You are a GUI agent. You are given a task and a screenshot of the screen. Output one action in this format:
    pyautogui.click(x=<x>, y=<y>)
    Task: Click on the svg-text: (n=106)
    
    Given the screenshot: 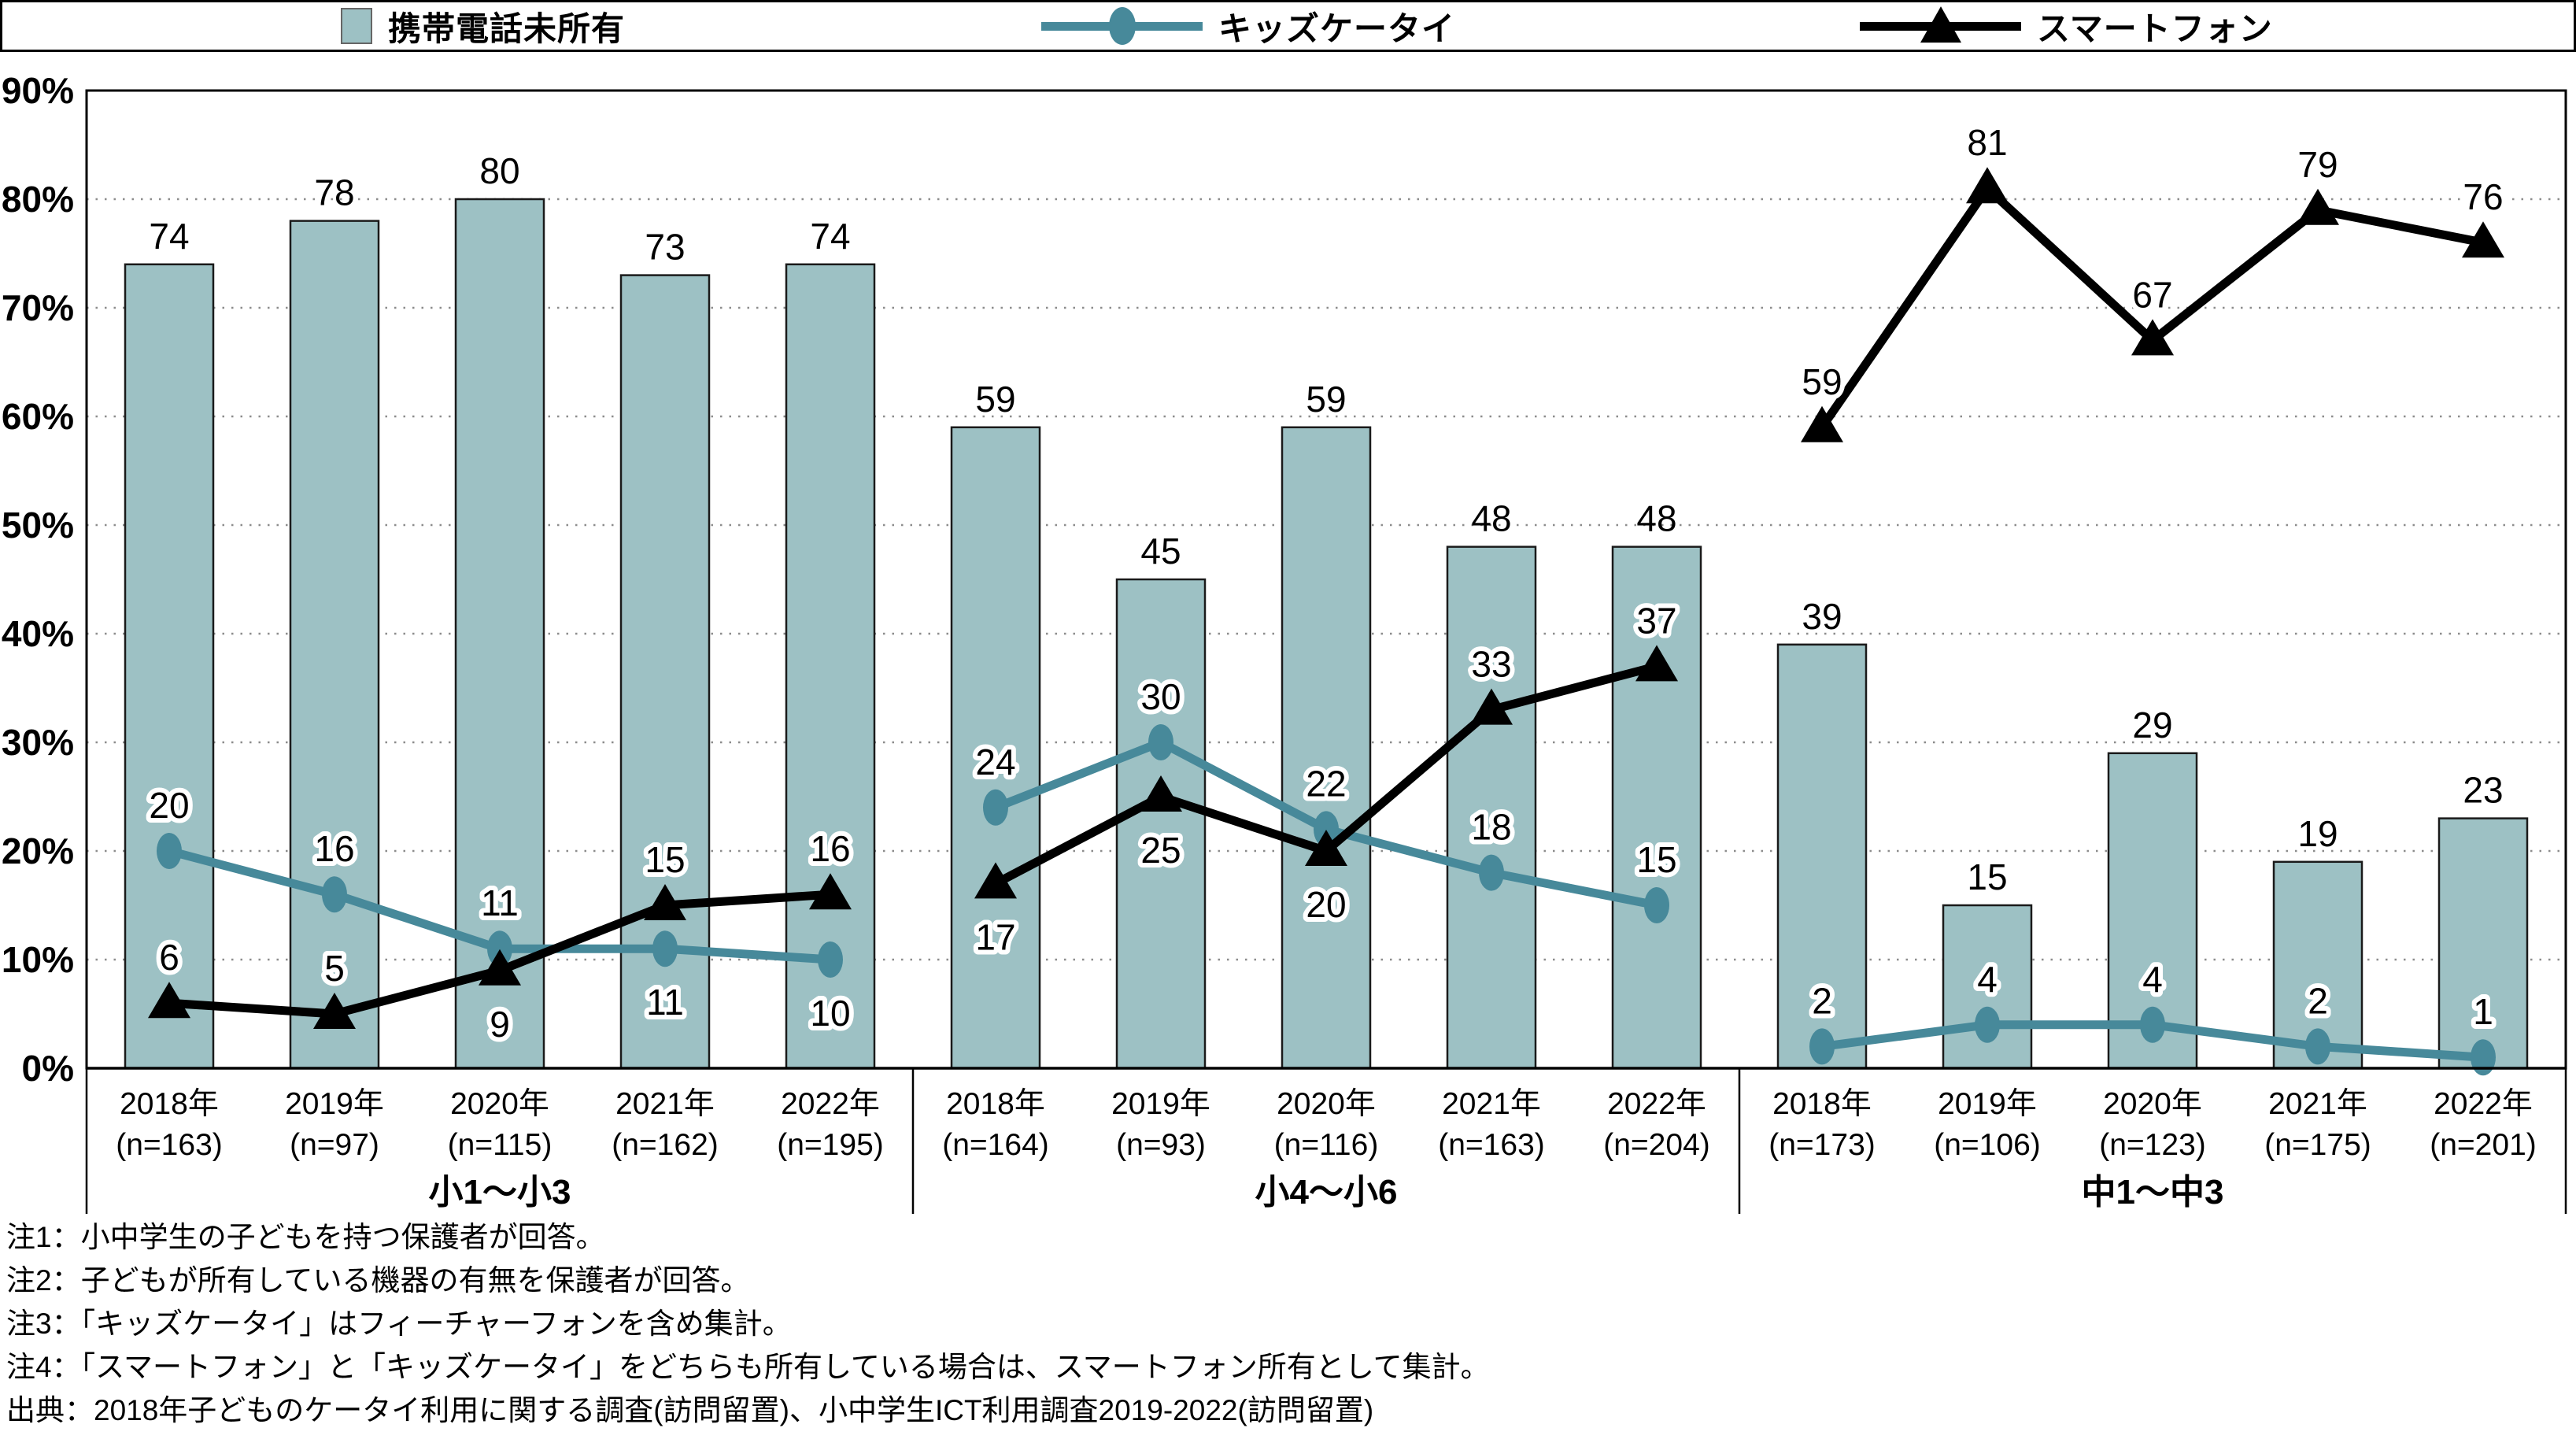 What is the action you would take?
    pyautogui.click(x=1987, y=1145)
    